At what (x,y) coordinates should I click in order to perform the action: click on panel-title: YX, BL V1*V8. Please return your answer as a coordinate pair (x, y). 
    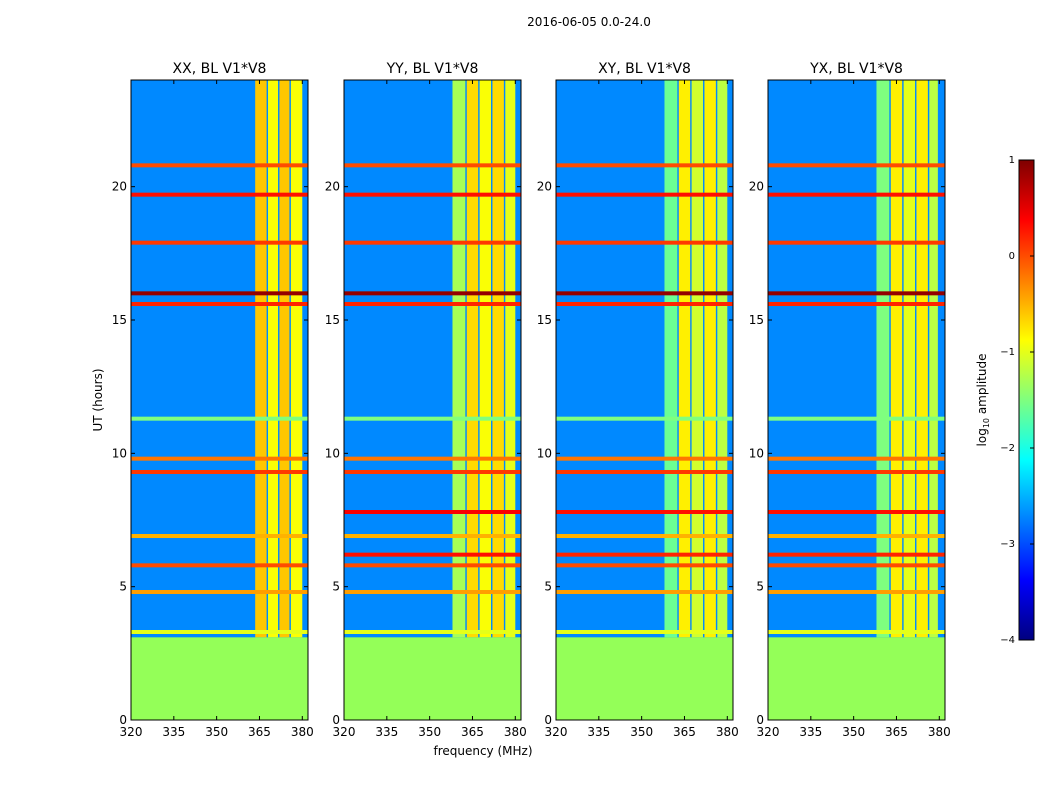
    Looking at the image, I should click on (856, 69).